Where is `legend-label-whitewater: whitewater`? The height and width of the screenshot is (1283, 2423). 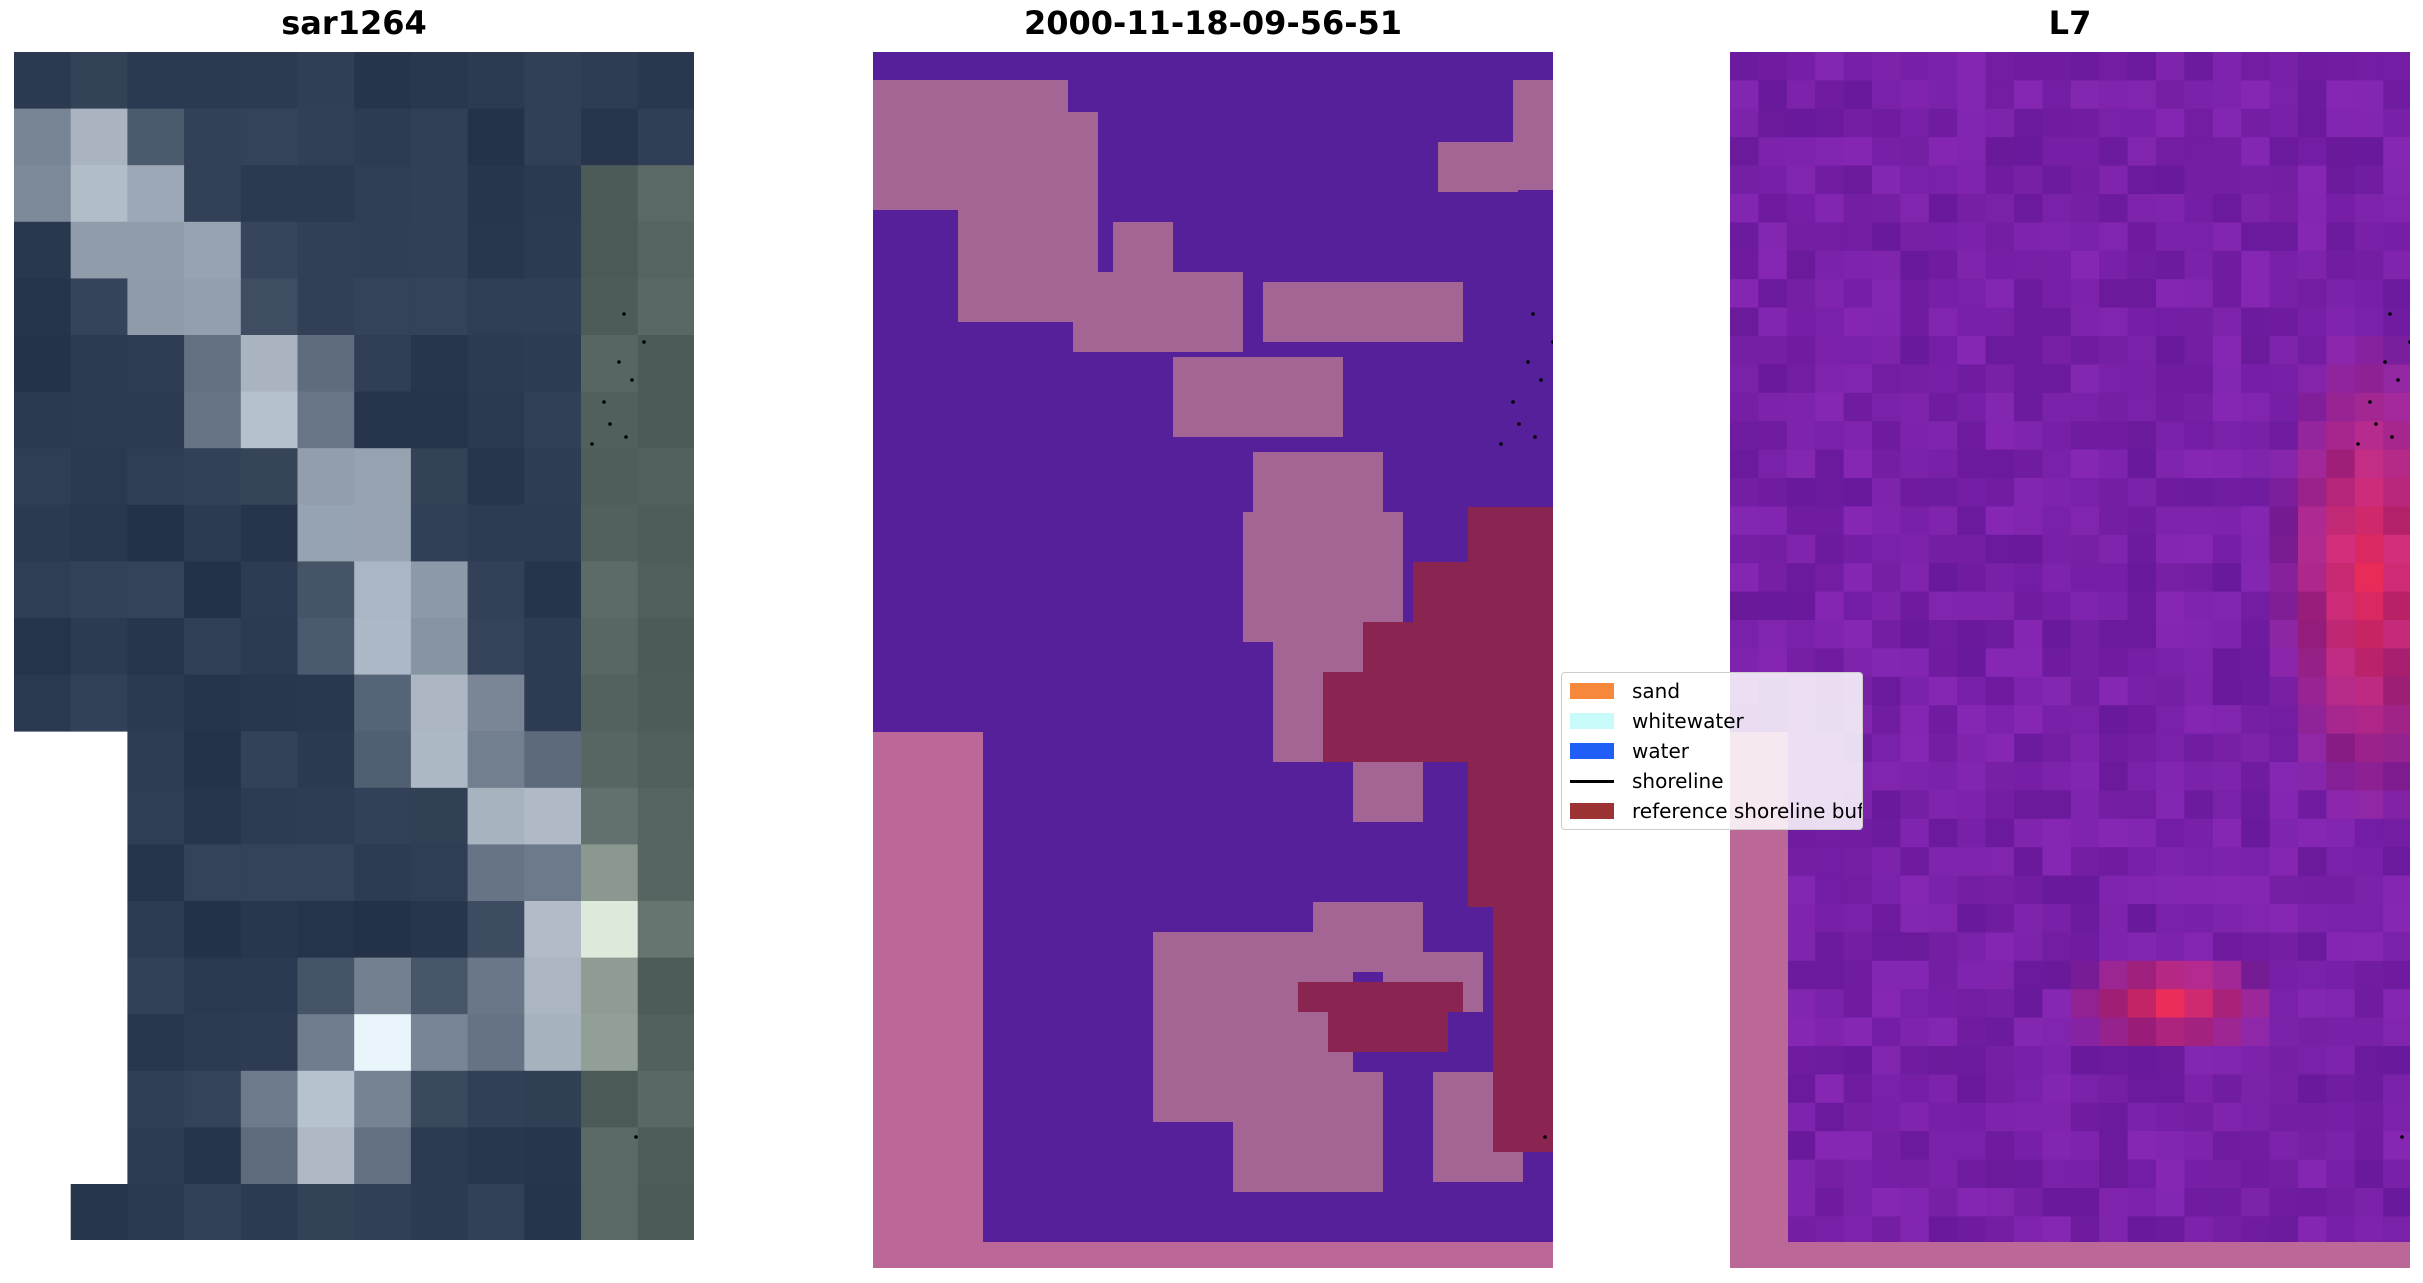 legend-label-whitewater: whitewater is located at coordinates (1688, 721).